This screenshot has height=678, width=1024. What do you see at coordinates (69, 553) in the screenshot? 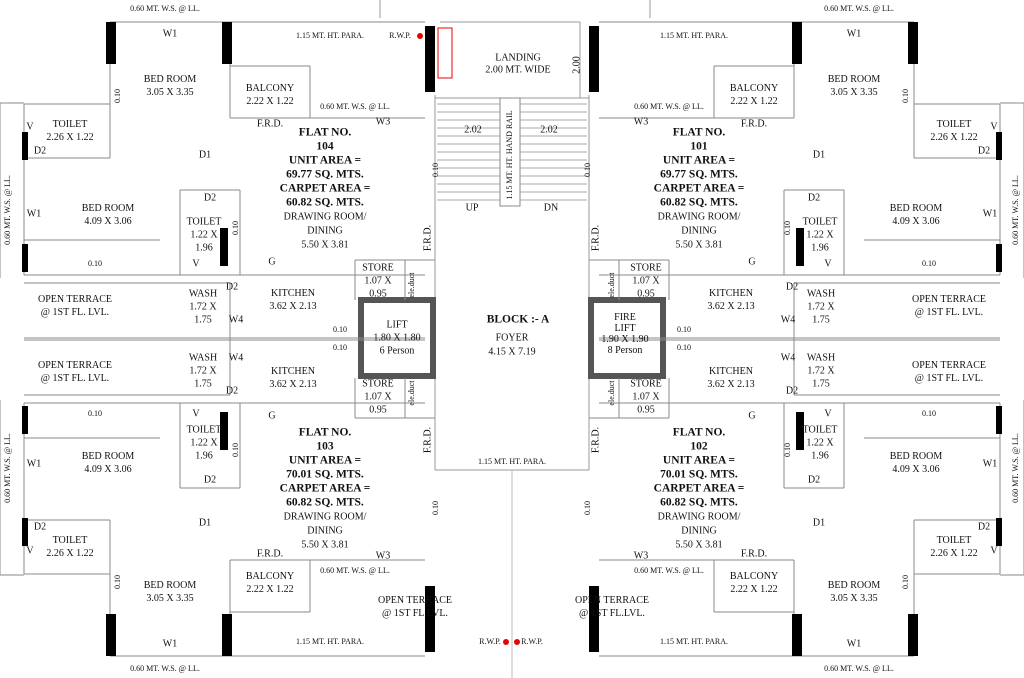
I see `room-label: 2.26 X 1.22` at bounding box center [69, 553].